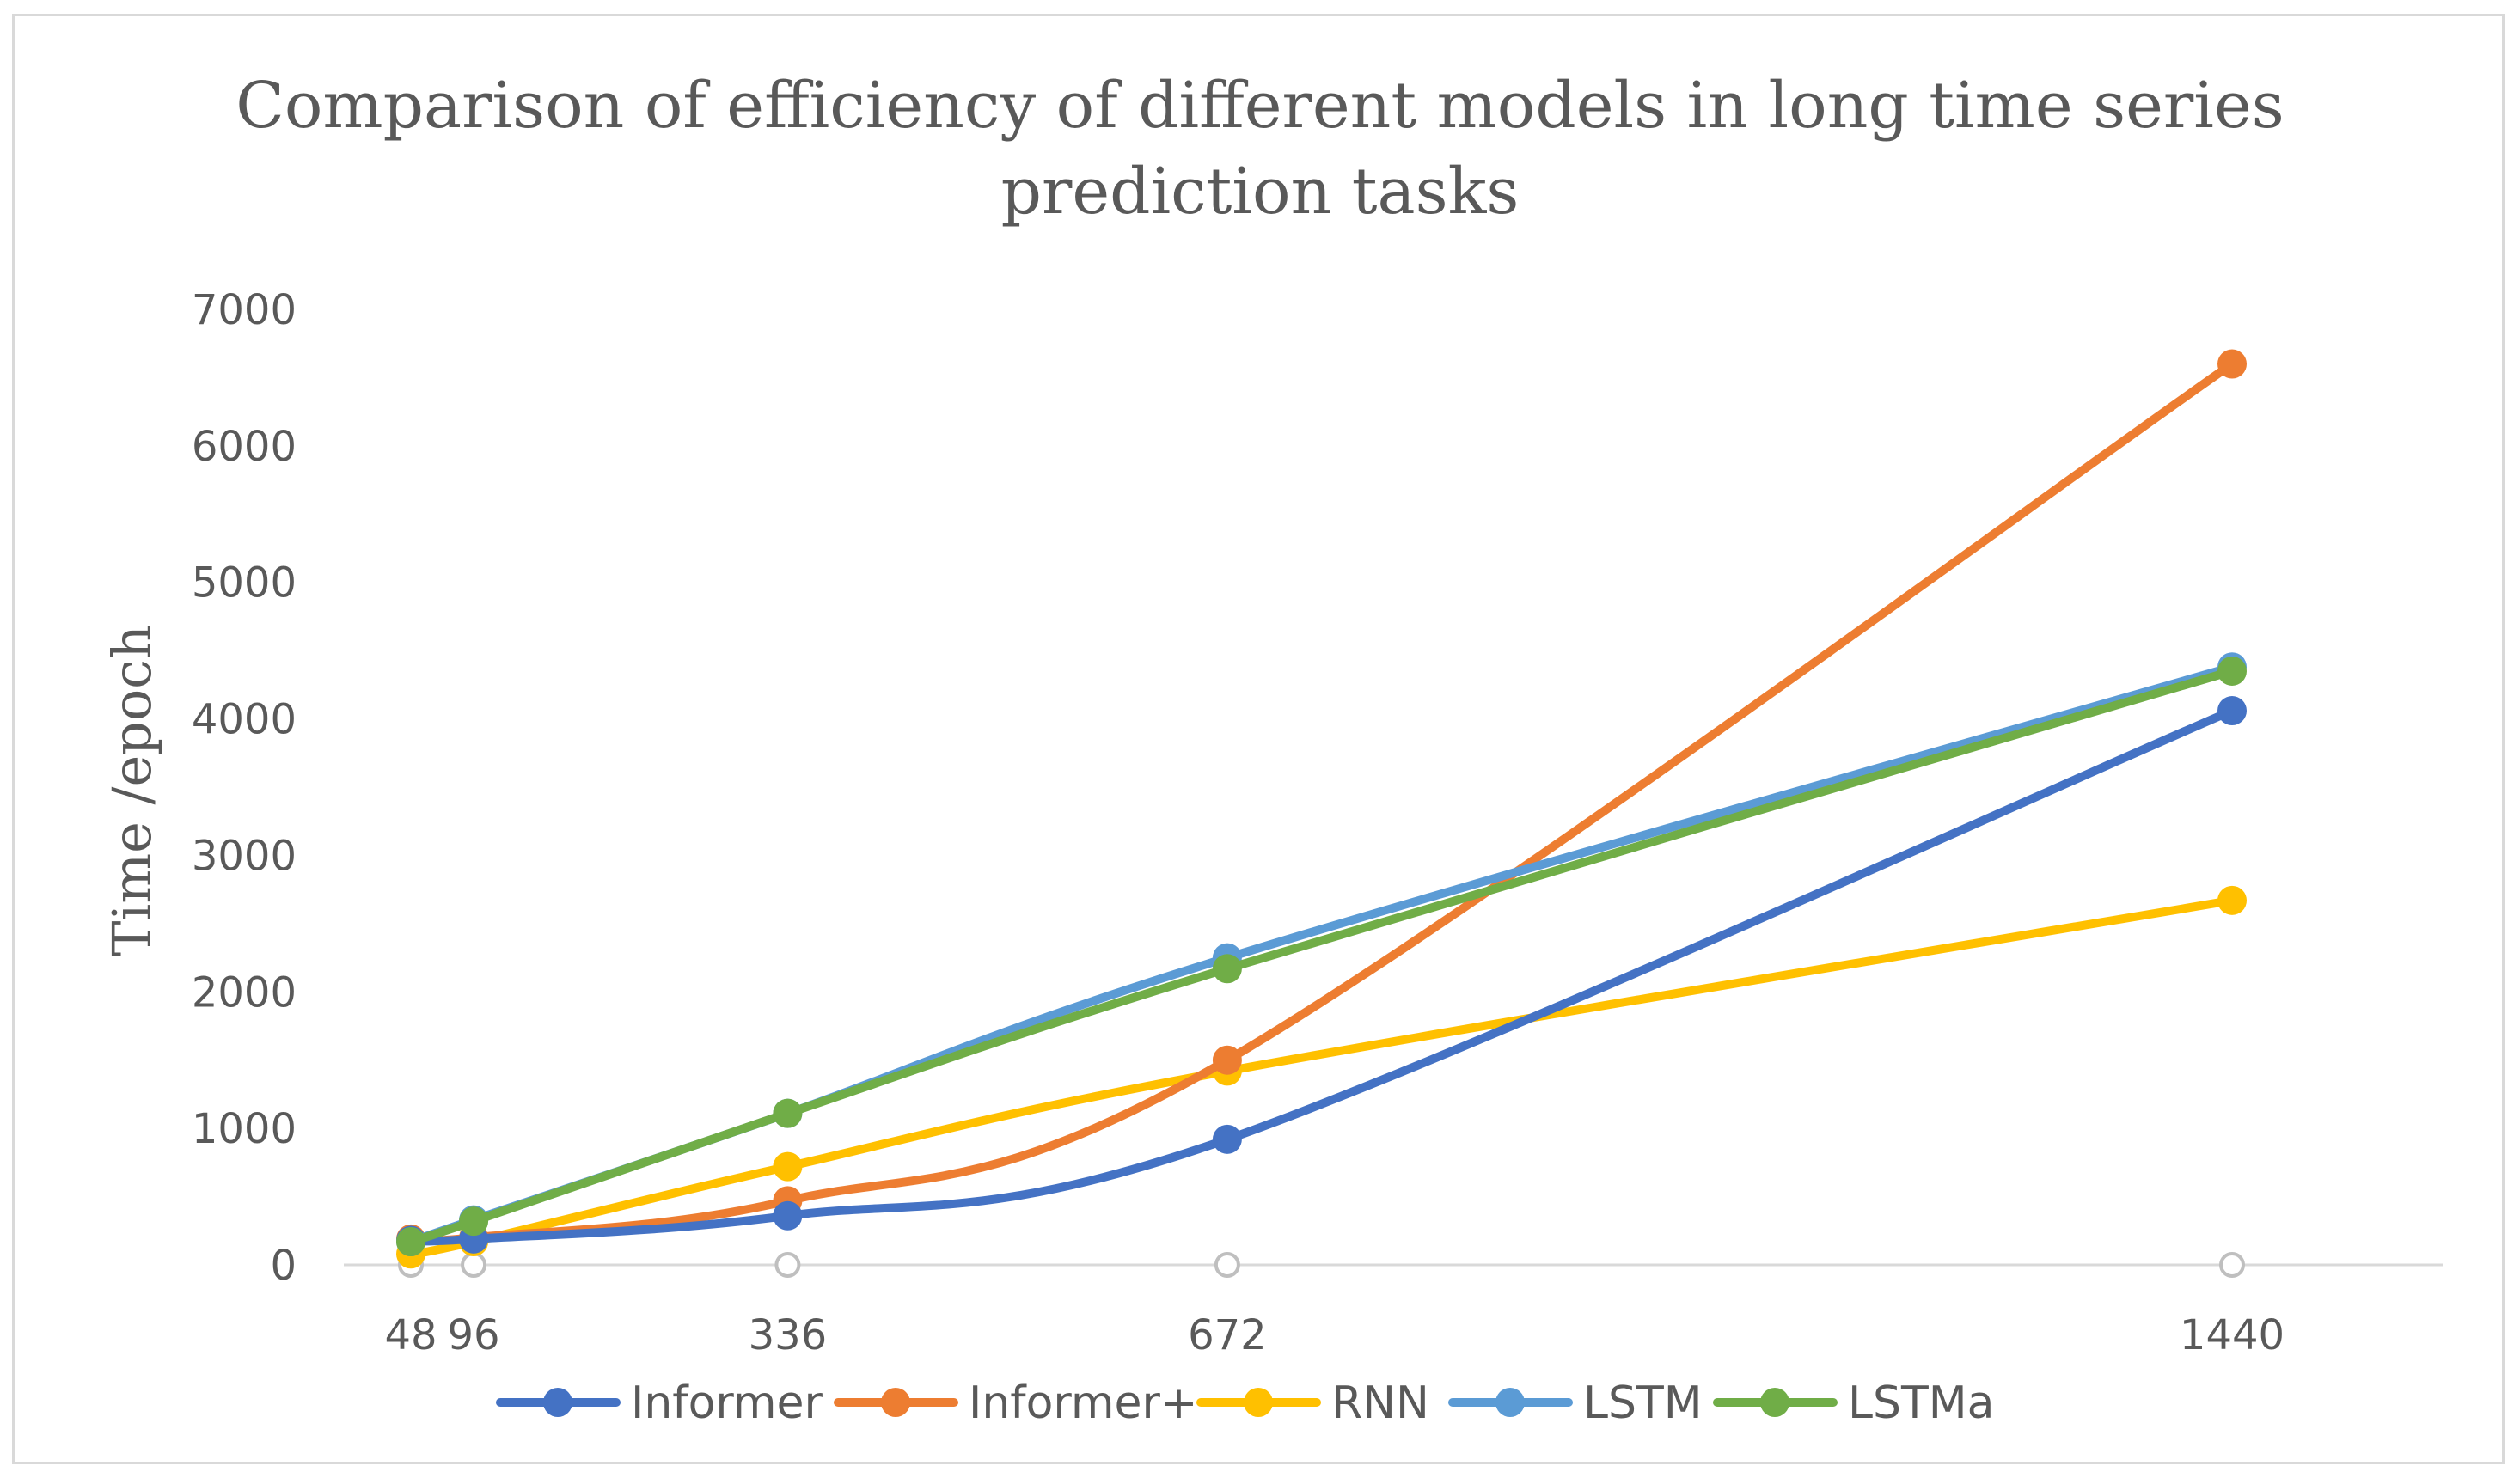 Image resolution: width=2520 pixels, height=1478 pixels. I want to click on x-tick-label: 672, so click(1227, 1335).